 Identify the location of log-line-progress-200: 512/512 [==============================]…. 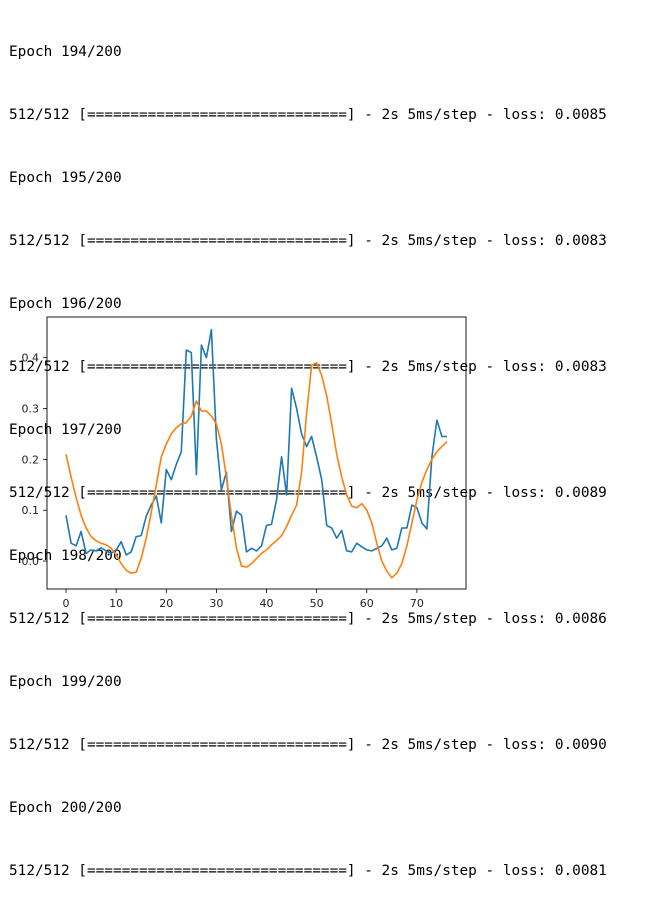
(308, 871).